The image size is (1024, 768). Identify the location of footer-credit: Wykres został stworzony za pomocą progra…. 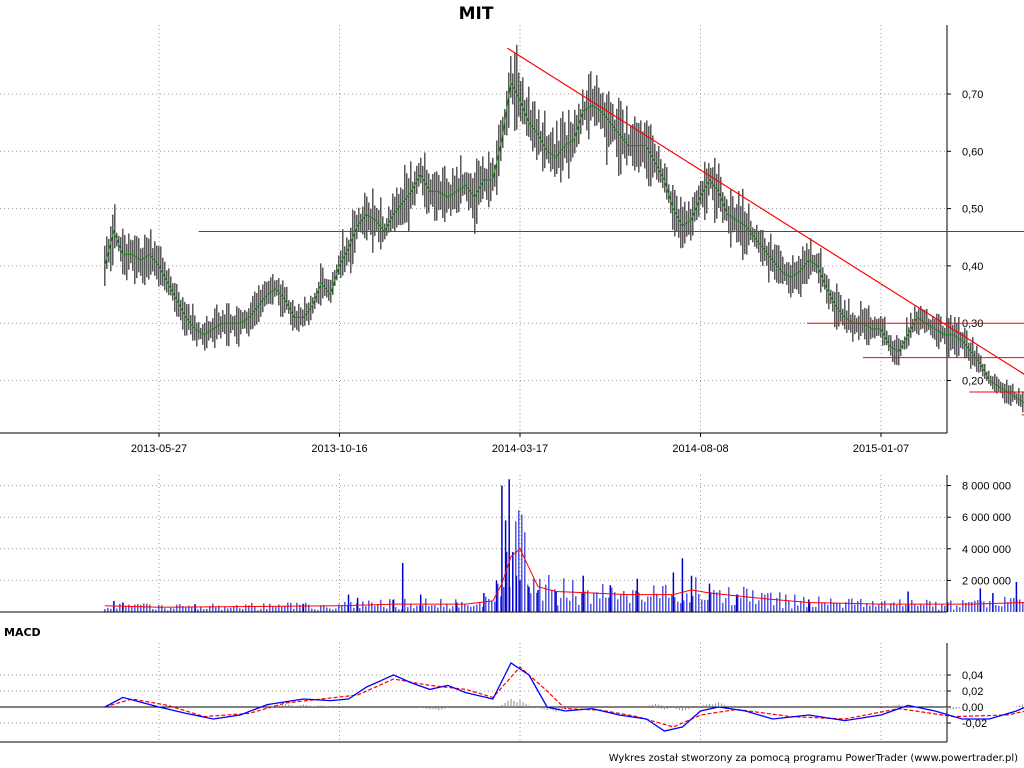
(813, 758).